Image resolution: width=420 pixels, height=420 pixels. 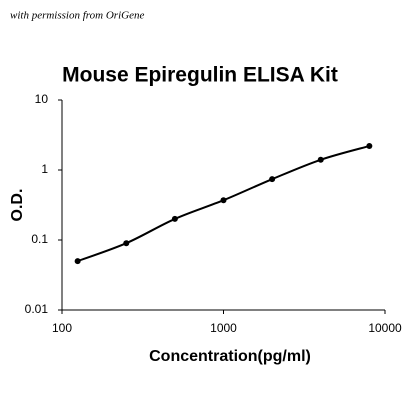 I want to click on y-axis-label: O.D., so click(x=17, y=205).